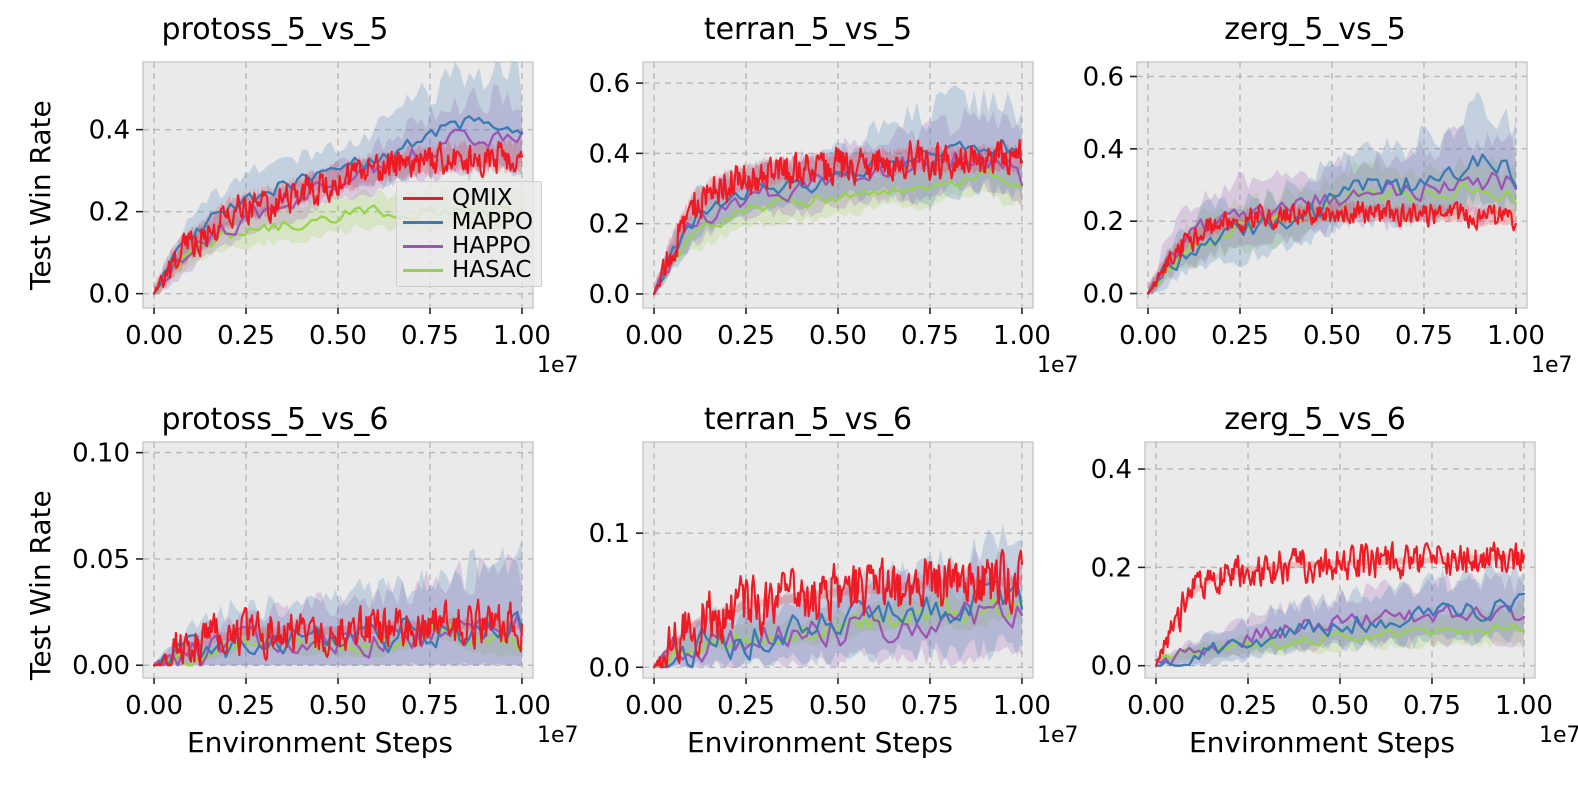 The image size is (1578, 789). I want to click on legend-item-hasac: HASAC, so click(468, 270).